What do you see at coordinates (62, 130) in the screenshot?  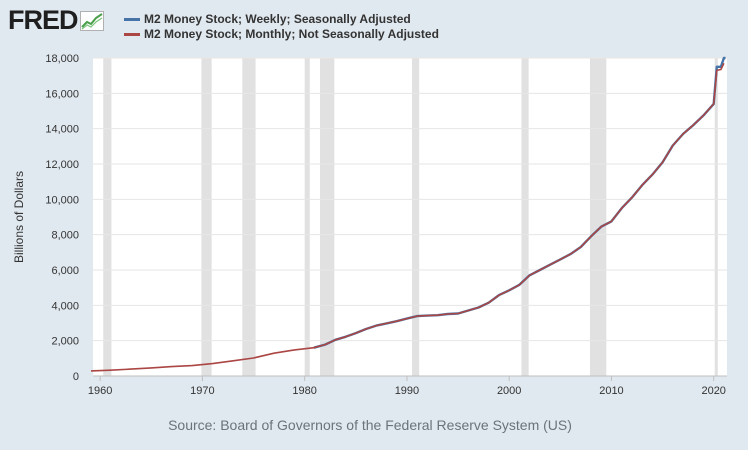 I see `y-tick-label-14000: 14,000` at bounding box center [62, 130].